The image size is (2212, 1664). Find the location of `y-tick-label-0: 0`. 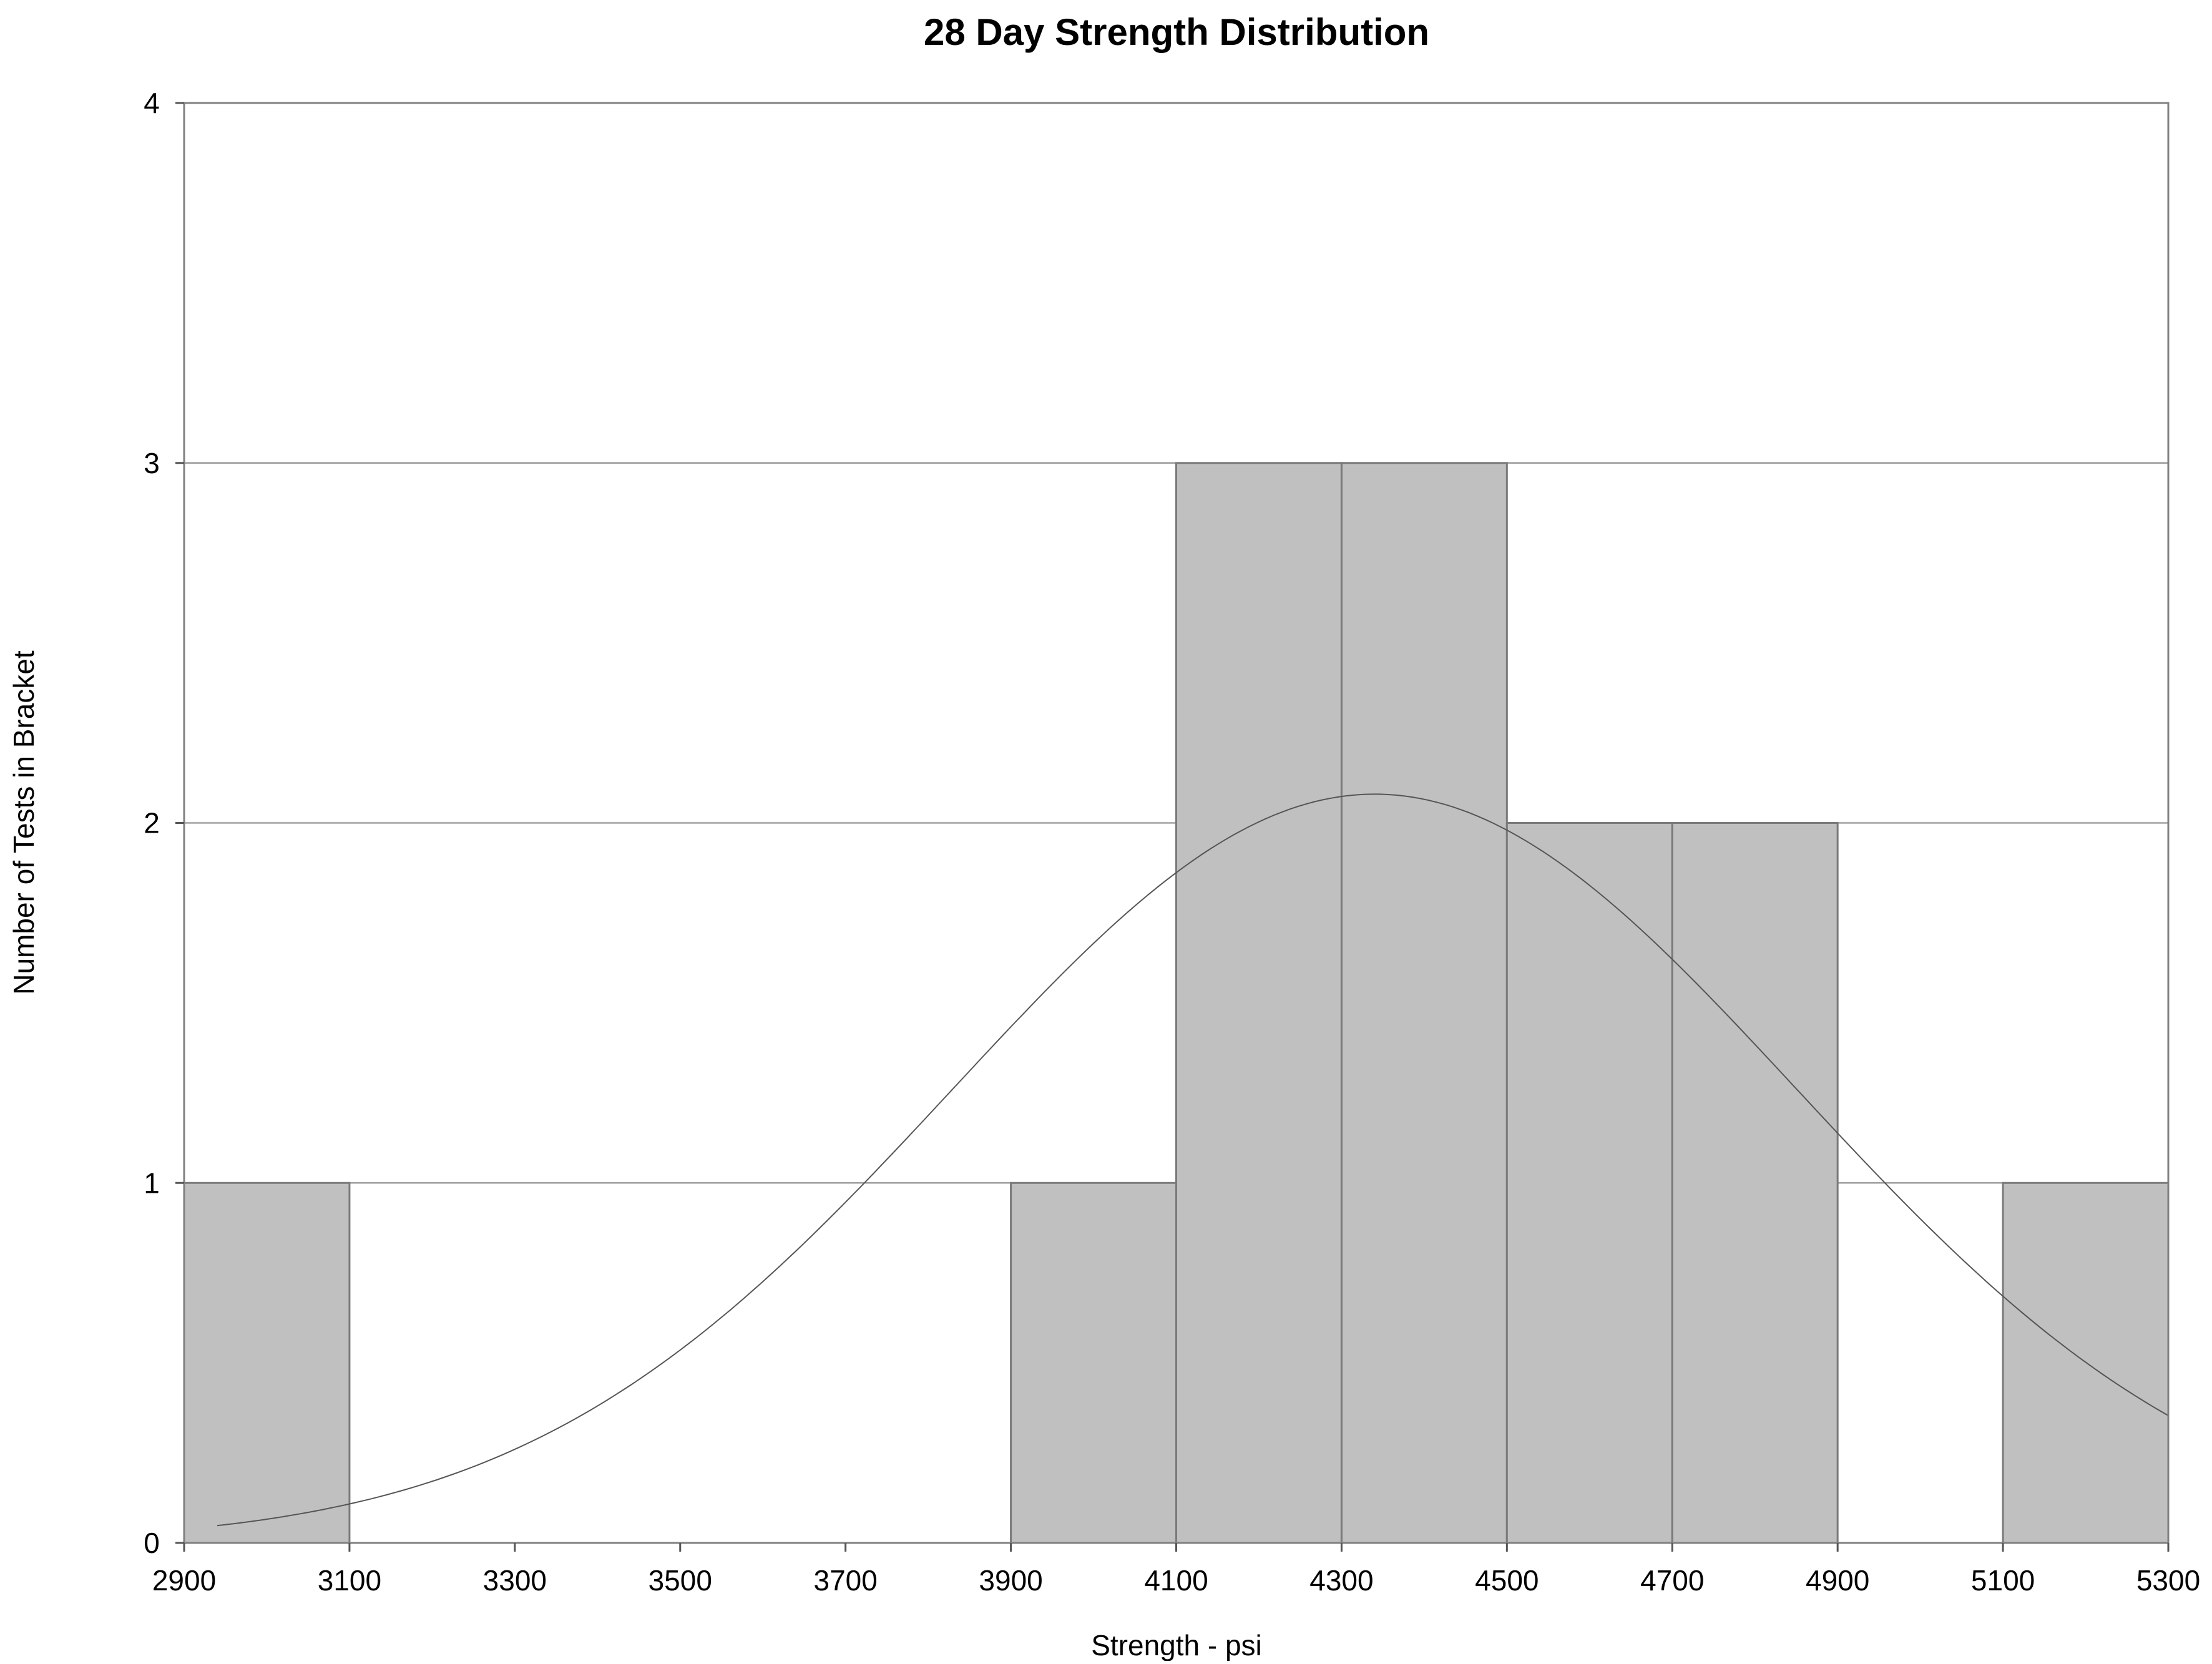

y-tick-label-0: 0 is located at coordinates (152, 1543).